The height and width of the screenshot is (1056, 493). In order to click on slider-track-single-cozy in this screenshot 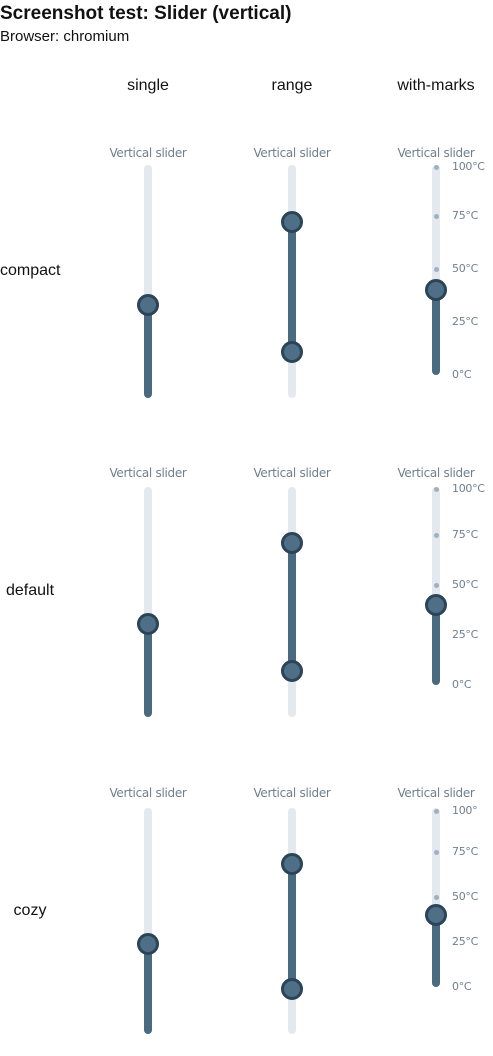, I will do `click(148, 921)`.